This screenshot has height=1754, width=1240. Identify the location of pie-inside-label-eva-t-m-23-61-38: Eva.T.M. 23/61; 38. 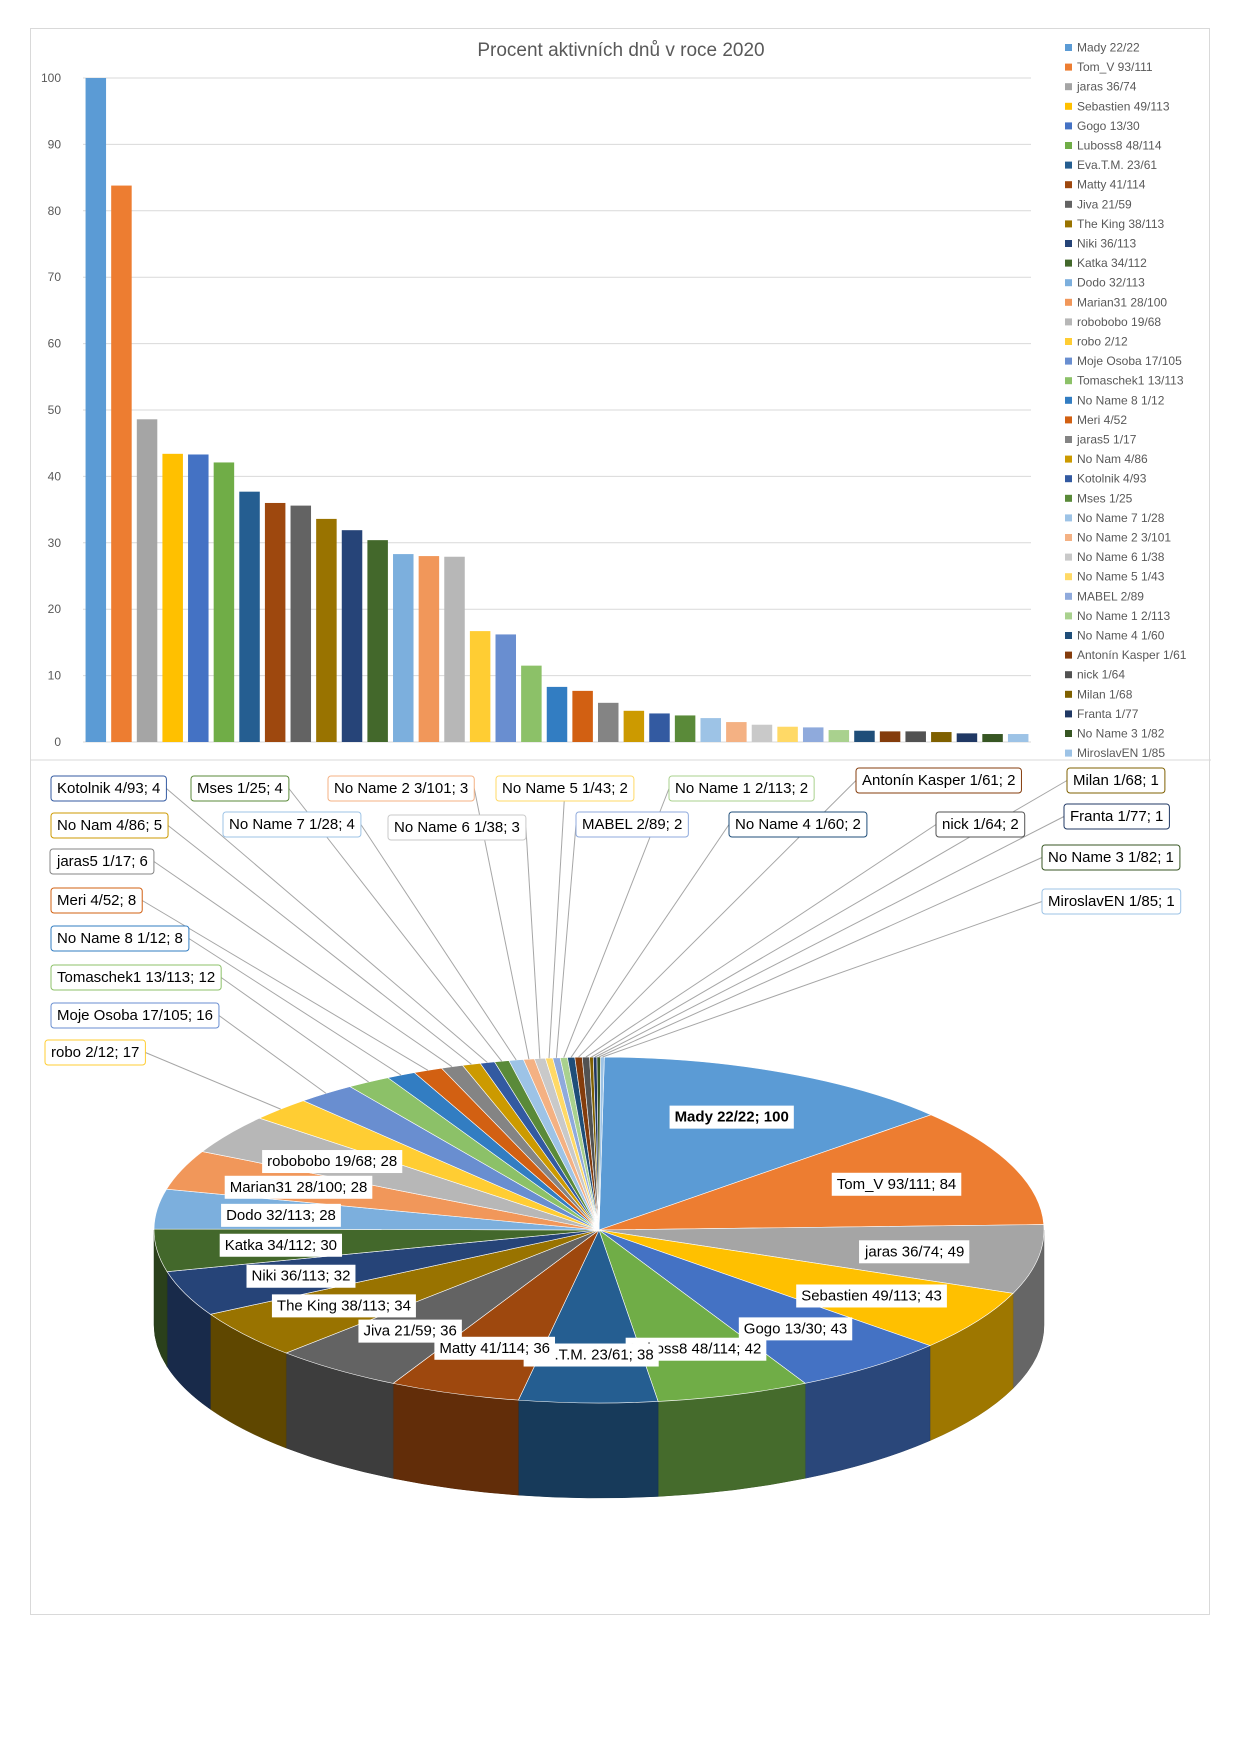
(591, 1355).